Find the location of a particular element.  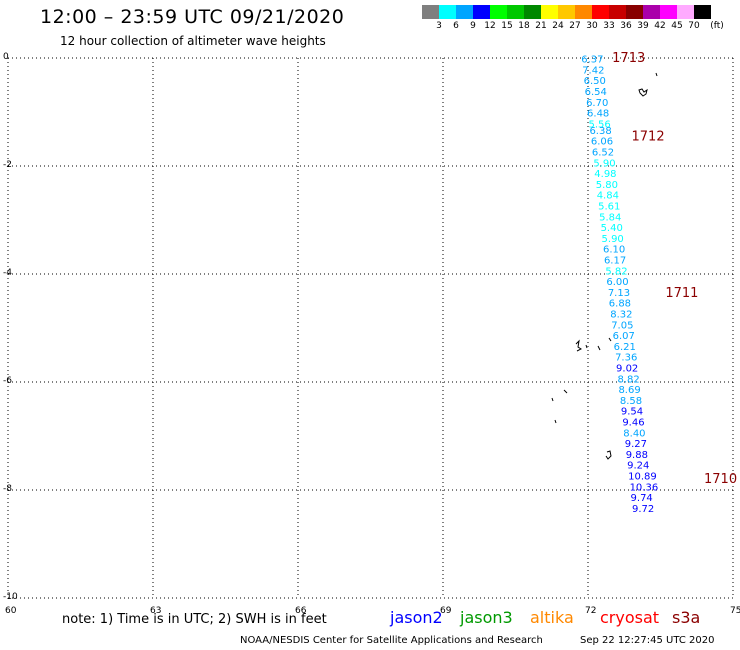

colorbar-label: 39 is located at coordinates (643, 26).